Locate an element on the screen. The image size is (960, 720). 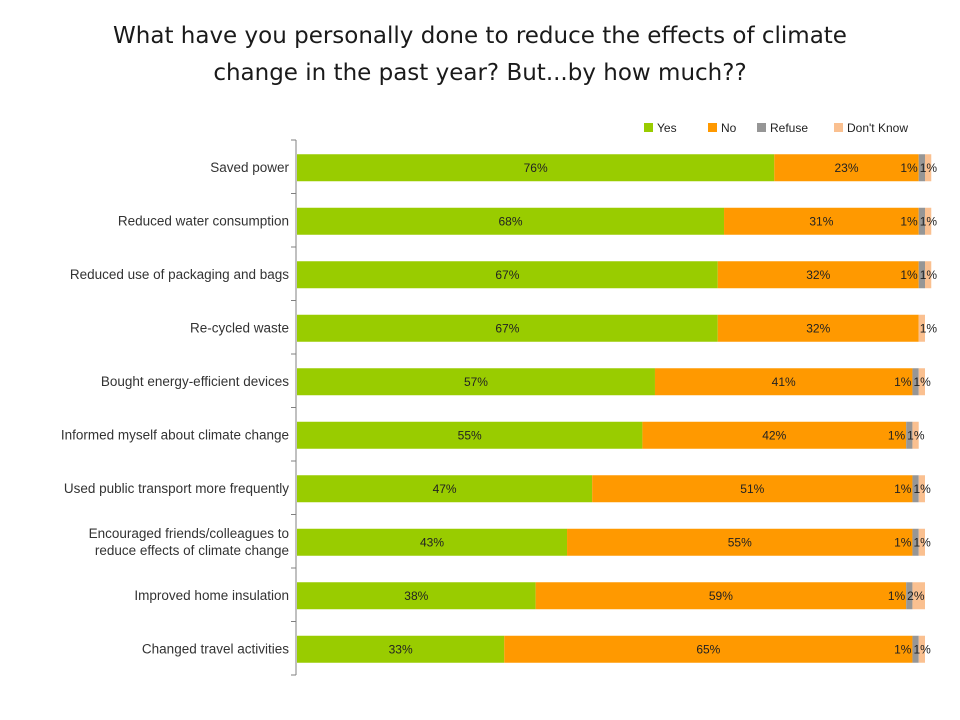
category-label-used-public-transport-more-frequently: Used public transport more frequently is located at coordinates (176, 488).